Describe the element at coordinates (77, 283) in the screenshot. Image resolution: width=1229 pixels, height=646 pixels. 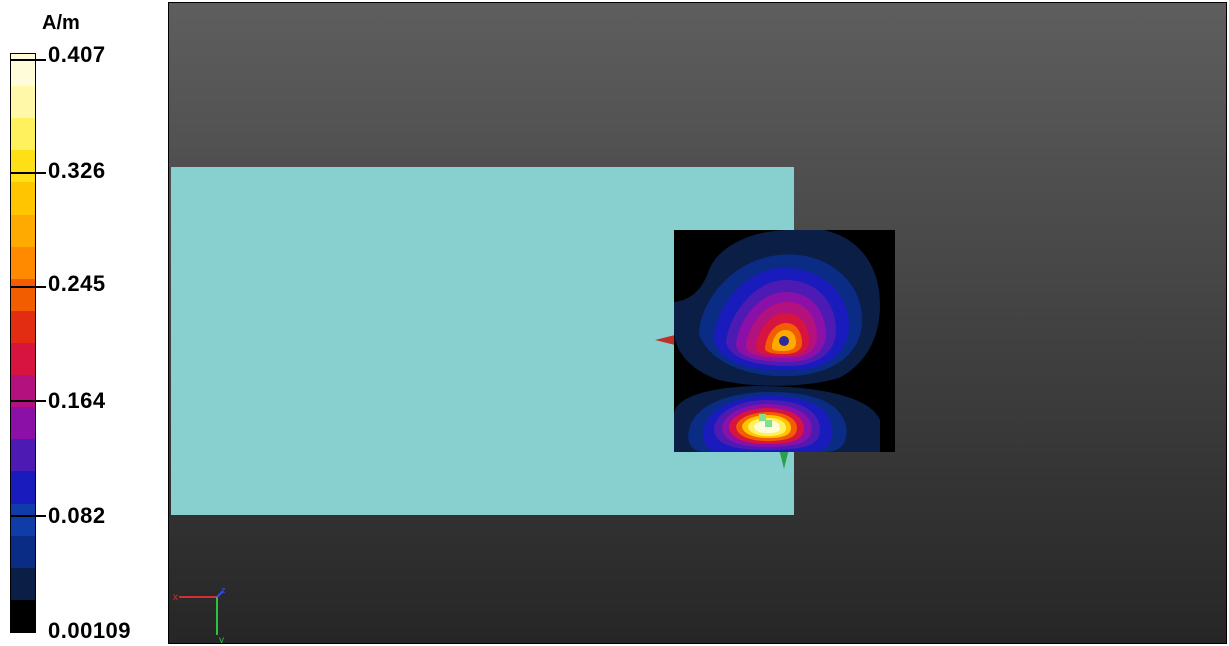
I see `legend-tick-label: 0.245` at that location.